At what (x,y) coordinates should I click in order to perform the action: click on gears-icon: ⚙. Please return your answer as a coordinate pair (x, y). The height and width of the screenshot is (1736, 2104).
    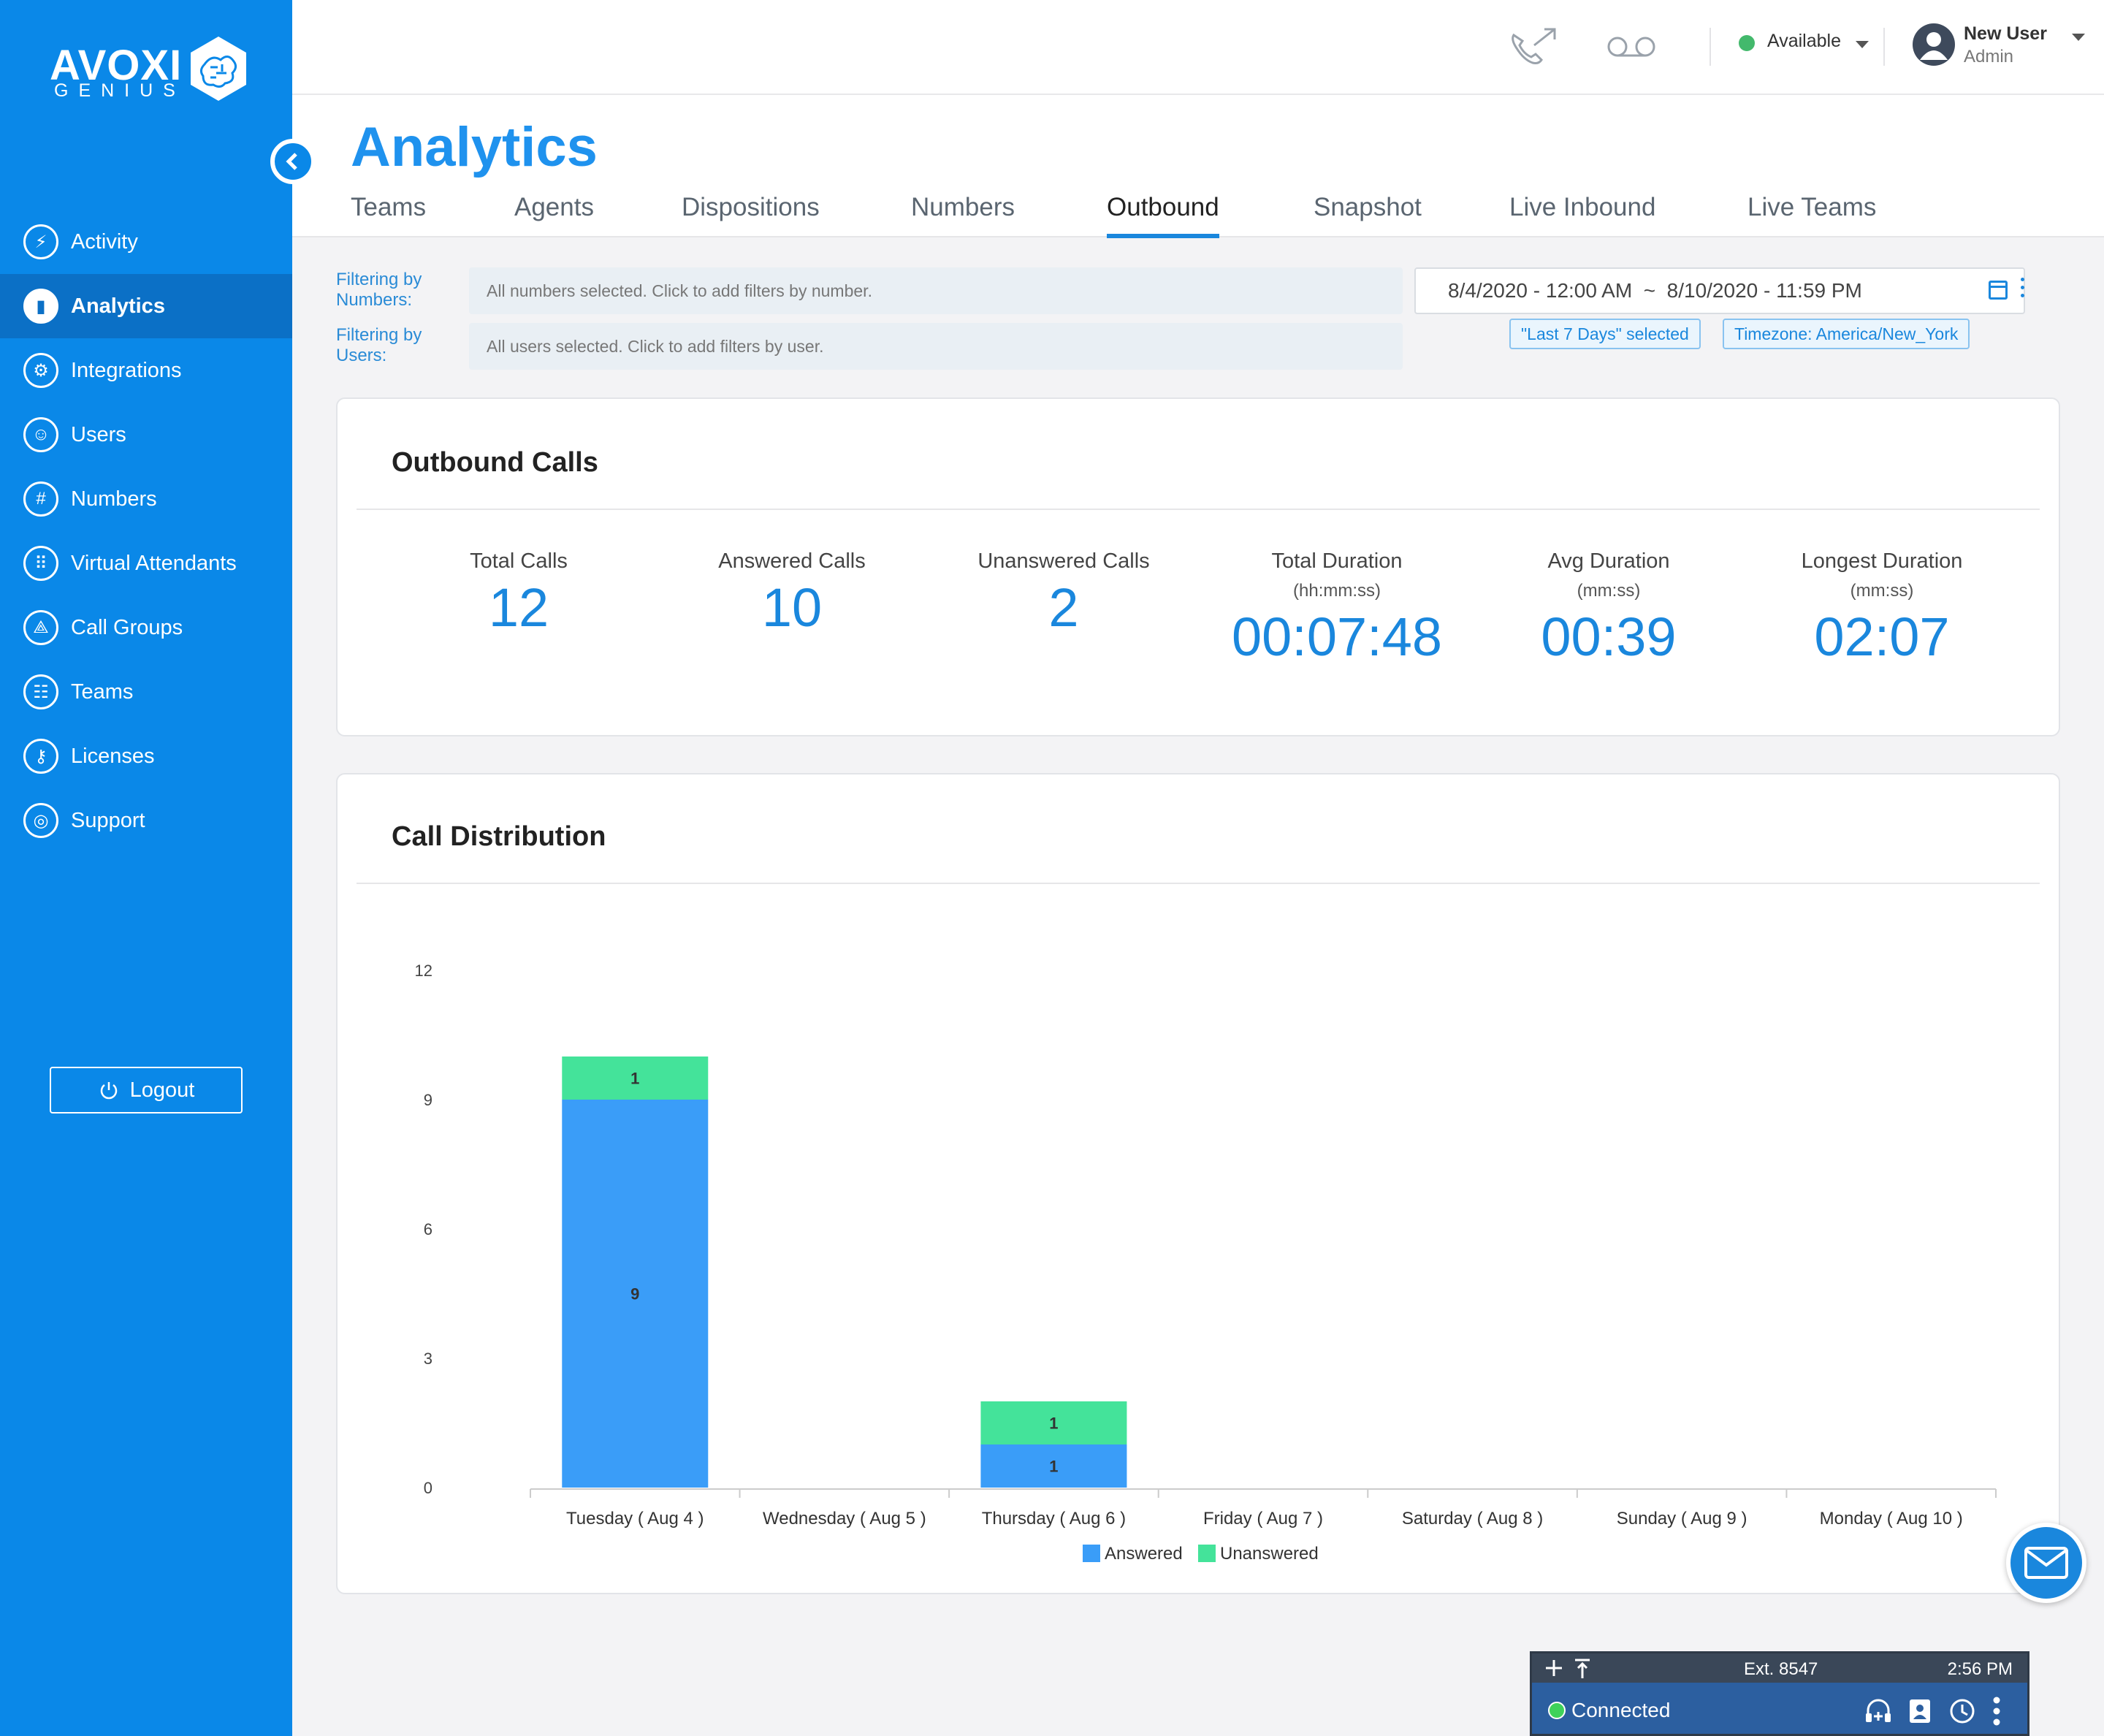
    Looking at the image, I should click on (40, 370).